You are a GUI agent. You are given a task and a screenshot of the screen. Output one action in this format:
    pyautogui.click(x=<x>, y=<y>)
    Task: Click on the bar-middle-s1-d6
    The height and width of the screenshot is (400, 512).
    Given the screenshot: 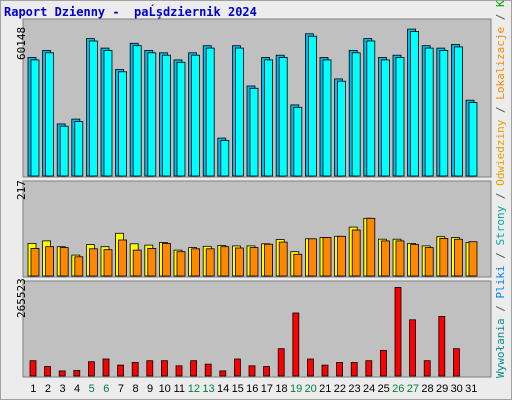 What is the action you would take?
    pyautogui.click(x=108, y=263)
    